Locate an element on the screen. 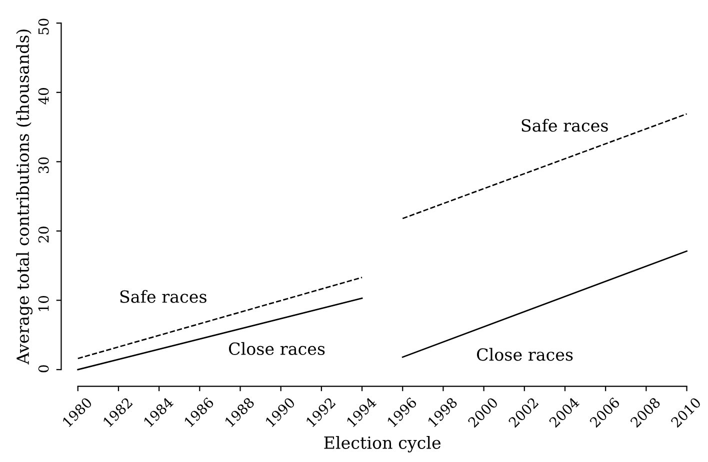 Image resolution: width=708 pixels, height=462 pixels. y-tick-label: 0 is located at coordinates (43, 368).